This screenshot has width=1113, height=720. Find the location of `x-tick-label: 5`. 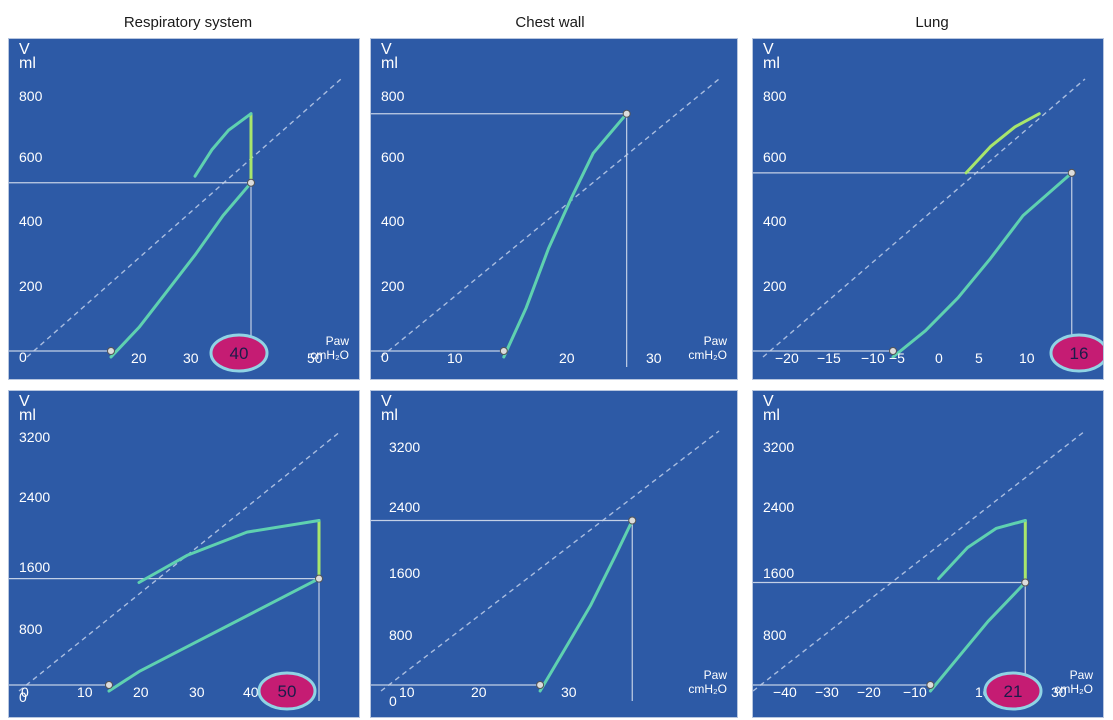

x-tick-label: 5 is located at coordinates (979, 358).